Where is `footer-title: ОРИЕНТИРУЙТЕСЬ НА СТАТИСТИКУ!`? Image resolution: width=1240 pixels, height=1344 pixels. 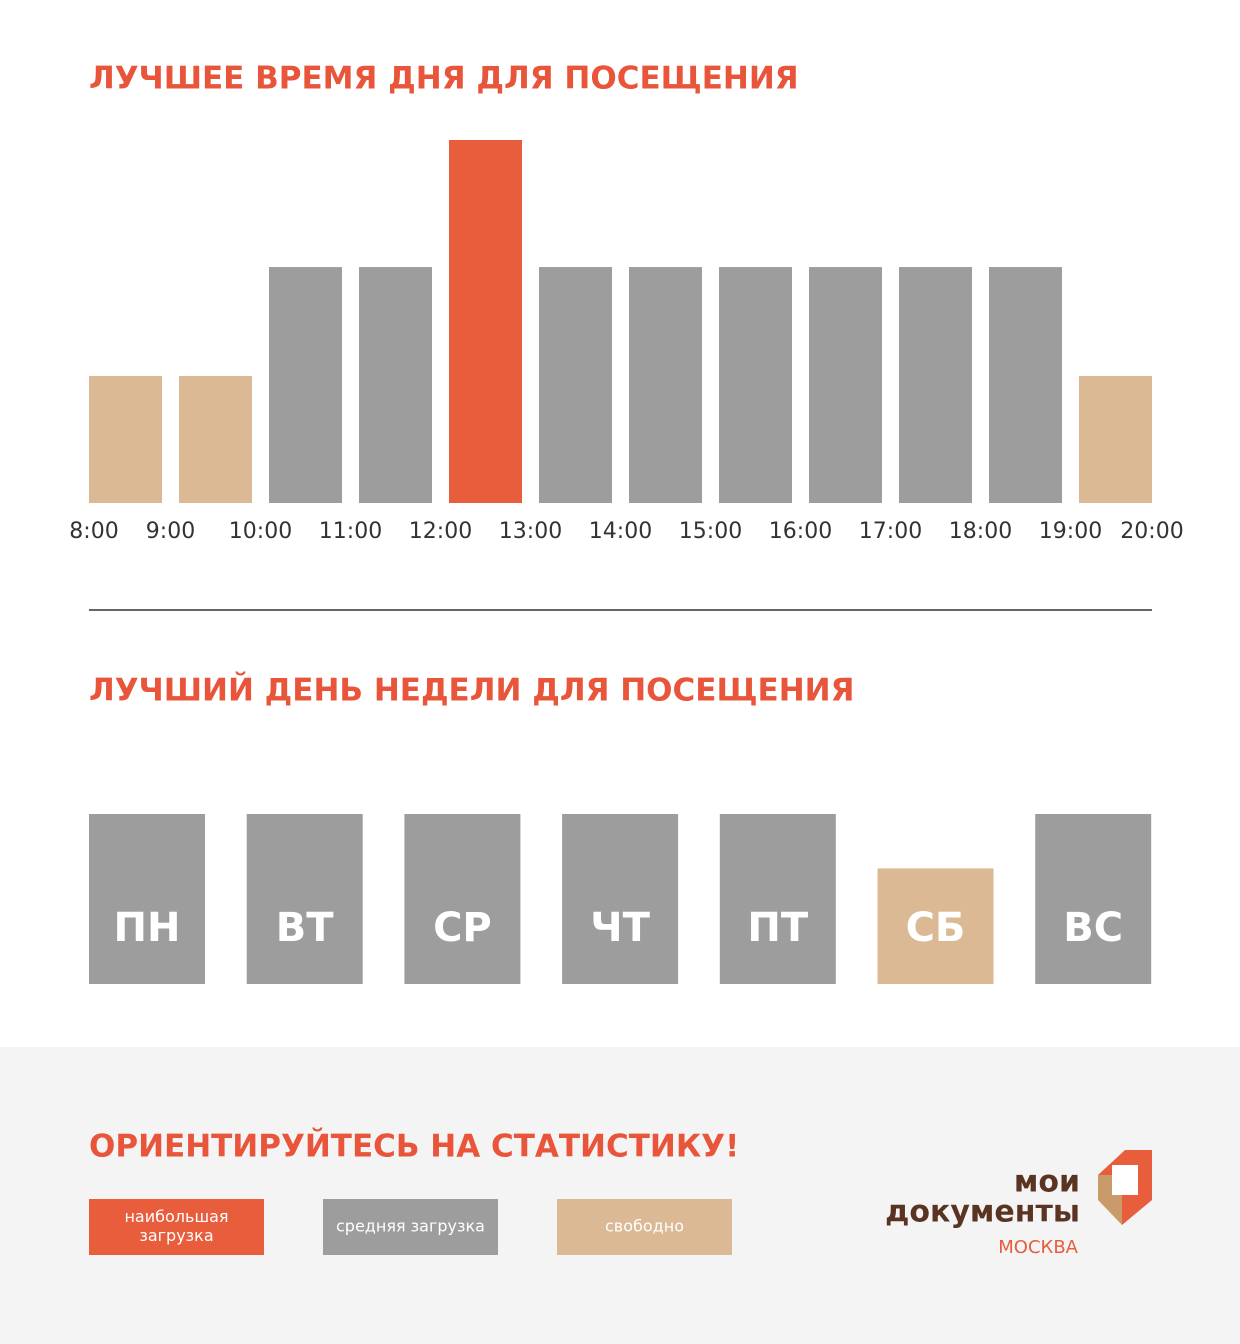 footer-title: ОРИЕНТИРУЙТЕСЬ НА СТАТИСТИКУ! is located at coordinates (414, 1147).